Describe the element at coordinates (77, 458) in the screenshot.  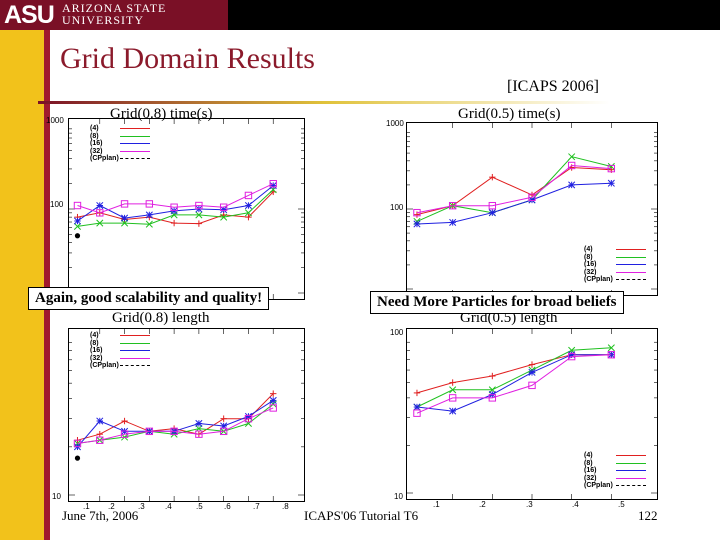
I see `marker-dot` at that location.